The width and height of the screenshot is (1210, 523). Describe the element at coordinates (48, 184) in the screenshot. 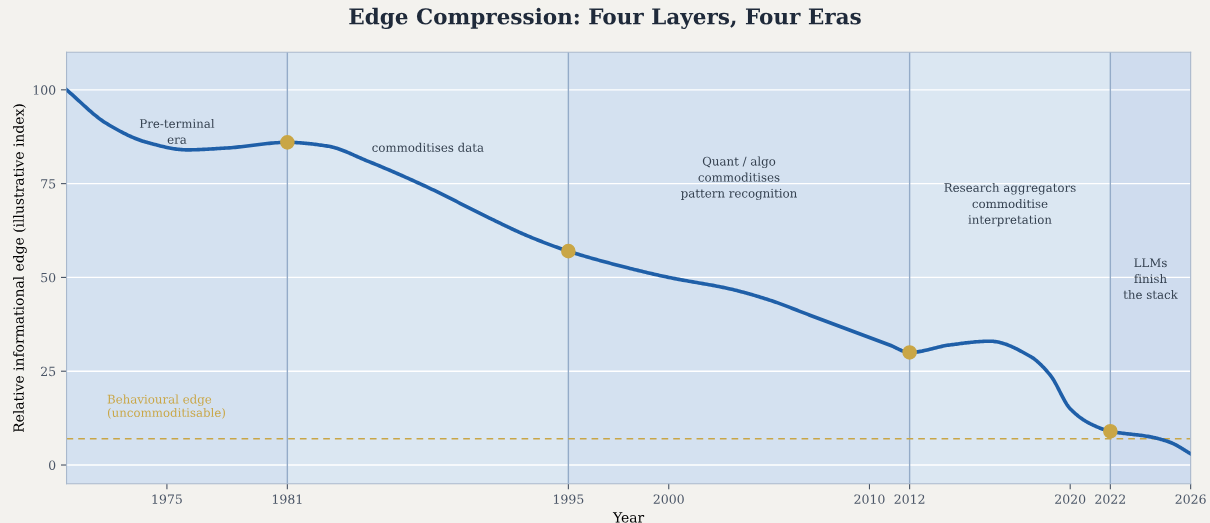

I see `y-tick-label: 75` at that location.